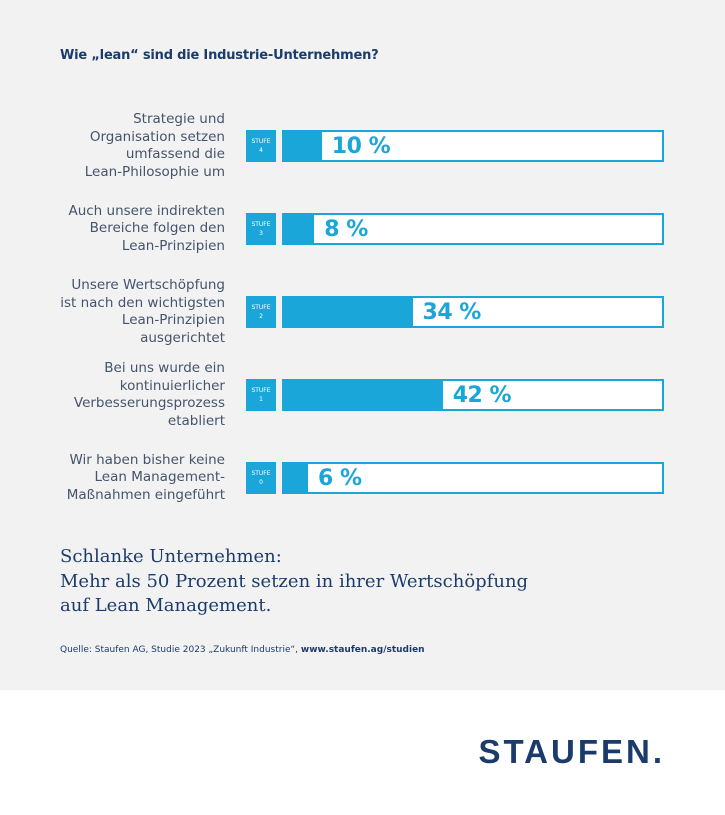 The image size is (725, 815). I want to click on bar-track: 42 %, so click(473, 395).